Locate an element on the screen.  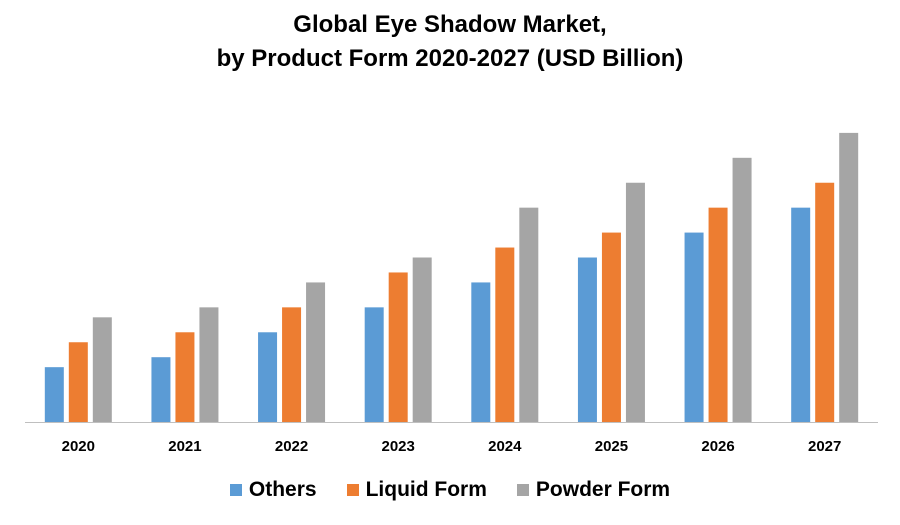
x-tick-label: 2020 is located at coordinates (78, 446).